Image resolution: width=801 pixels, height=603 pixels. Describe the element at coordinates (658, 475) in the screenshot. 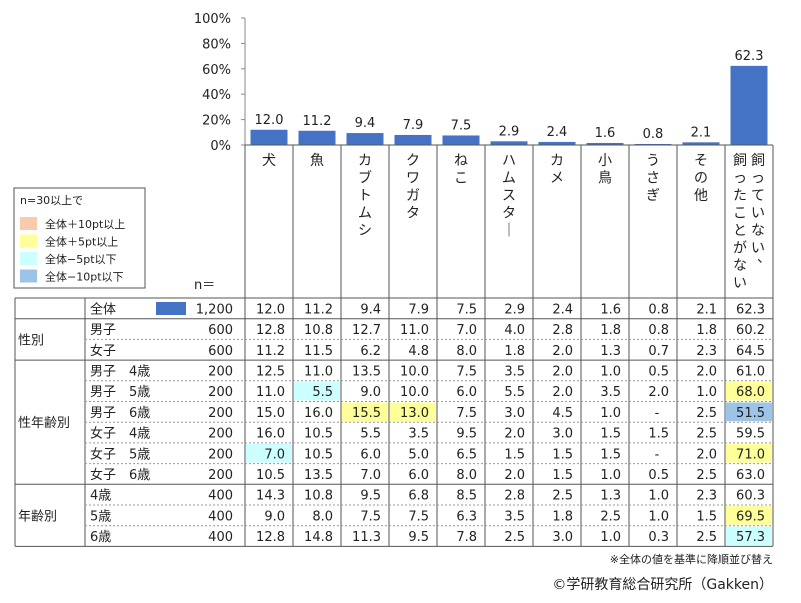

I see `table-cell: 0.5` at that location.